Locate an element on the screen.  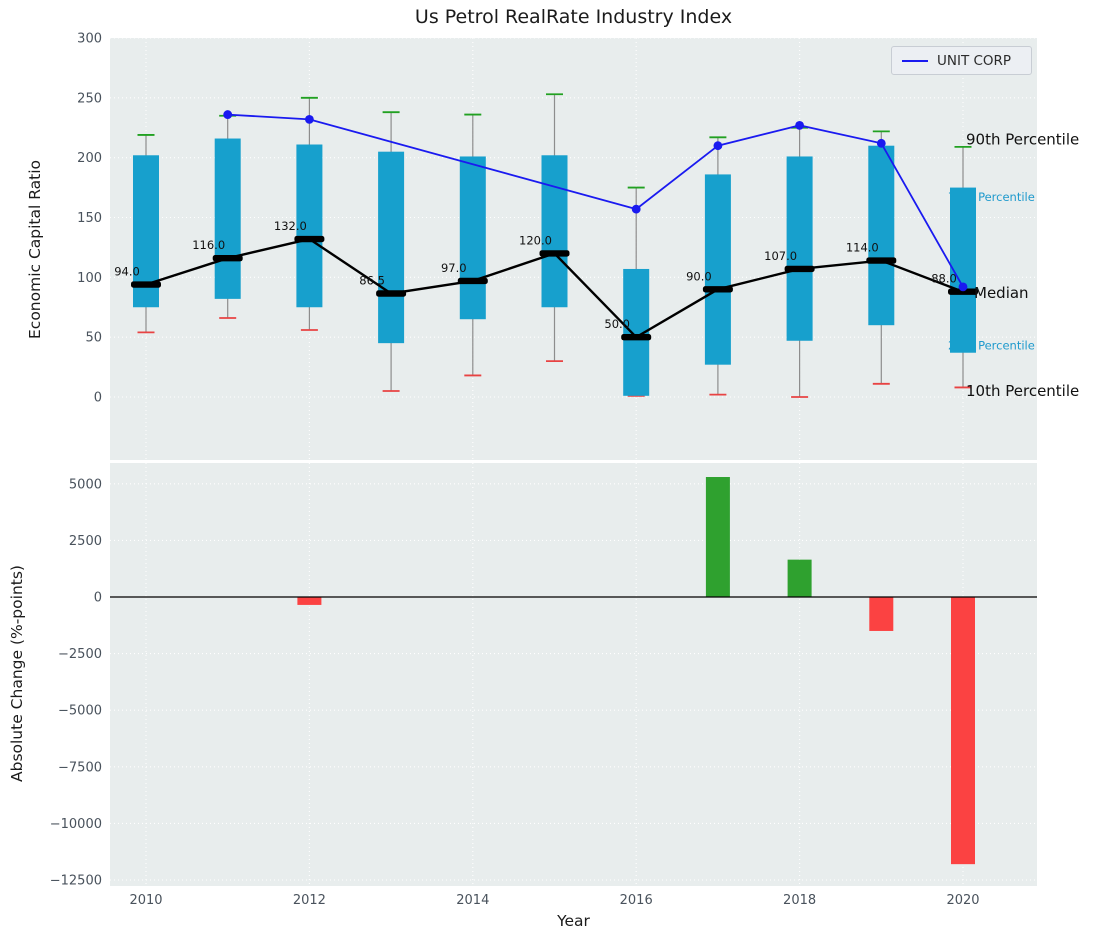
bottom-ytick-label: 0 is located at coordinates (98, 598).